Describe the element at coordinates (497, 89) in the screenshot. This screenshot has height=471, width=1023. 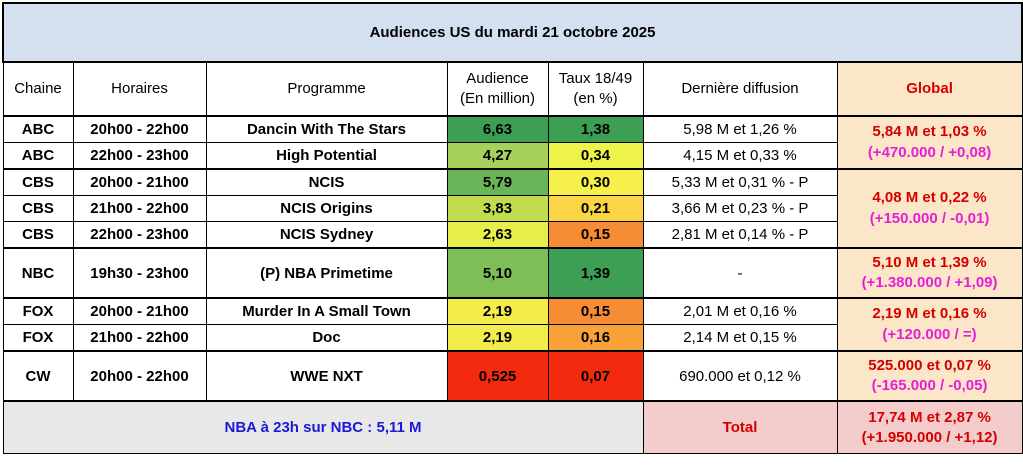
I see `header-audience: Audience (En million)` at that location.